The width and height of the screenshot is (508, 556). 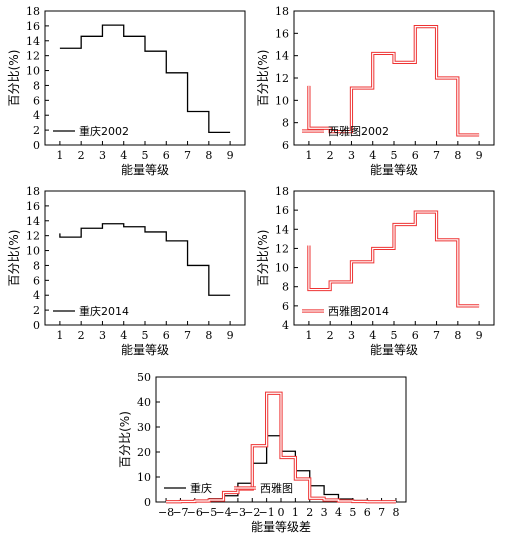 What do you see at coordinates (144, 427) in the screenshot?
I see `y-tick-label: 30` at bounding box center [144, 427].